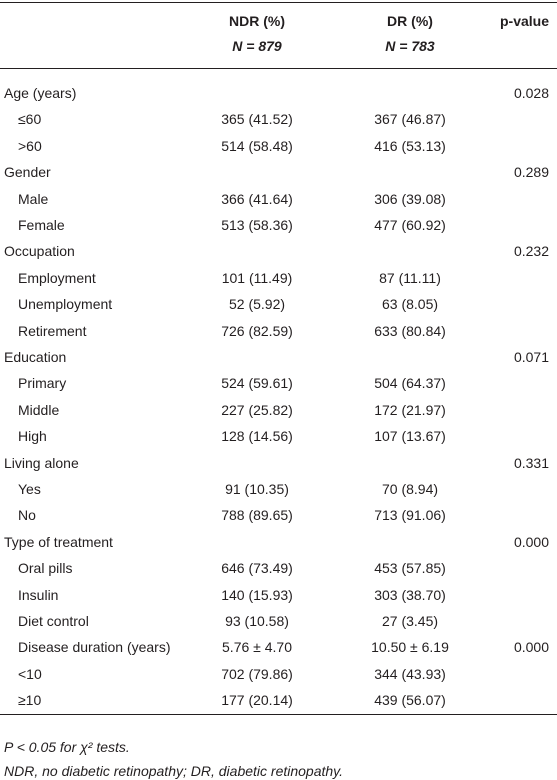 The width and height of the screenshot is (557, 780). Describe the element at coordinates (257, 145) in the screenshot. I see `ndr-cell: 514 (58.48)` at that location.